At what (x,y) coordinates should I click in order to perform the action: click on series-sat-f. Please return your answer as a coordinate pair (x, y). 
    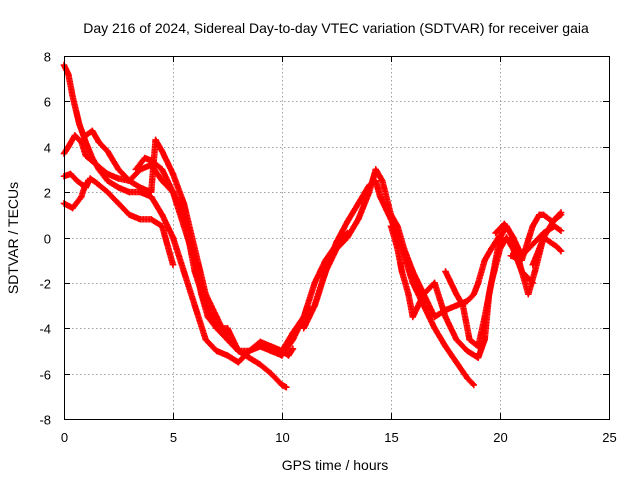
    Looking at the image, I should click on (187, 254).